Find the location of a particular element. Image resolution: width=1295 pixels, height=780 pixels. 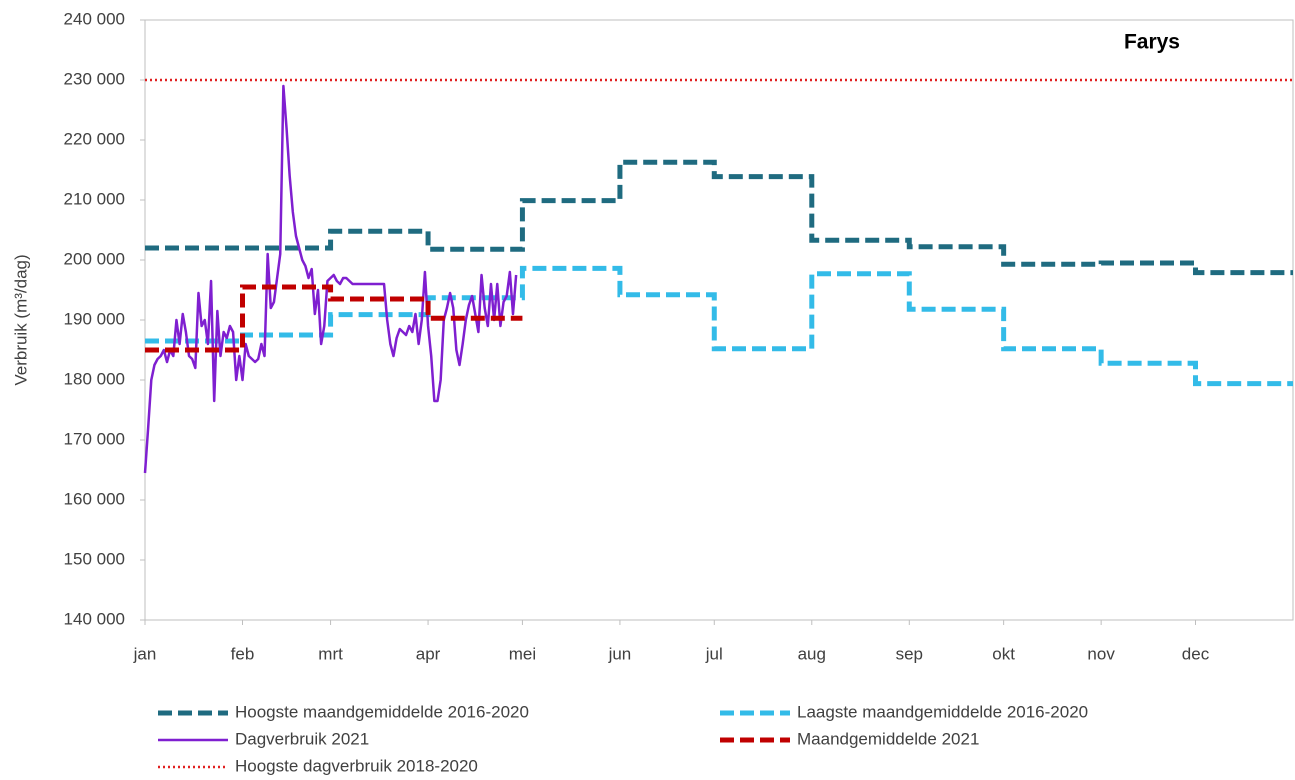

x-tick-label: jul is located at coordinates (714, 653).